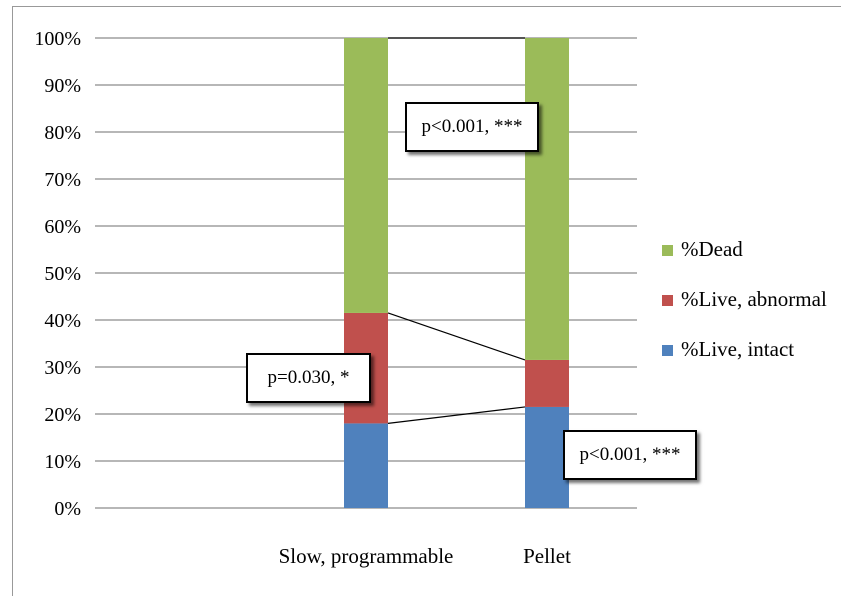  Describe the element at coordinates (62, 180) in the screenshot. I see `y-tick-label: 70%` at that location.